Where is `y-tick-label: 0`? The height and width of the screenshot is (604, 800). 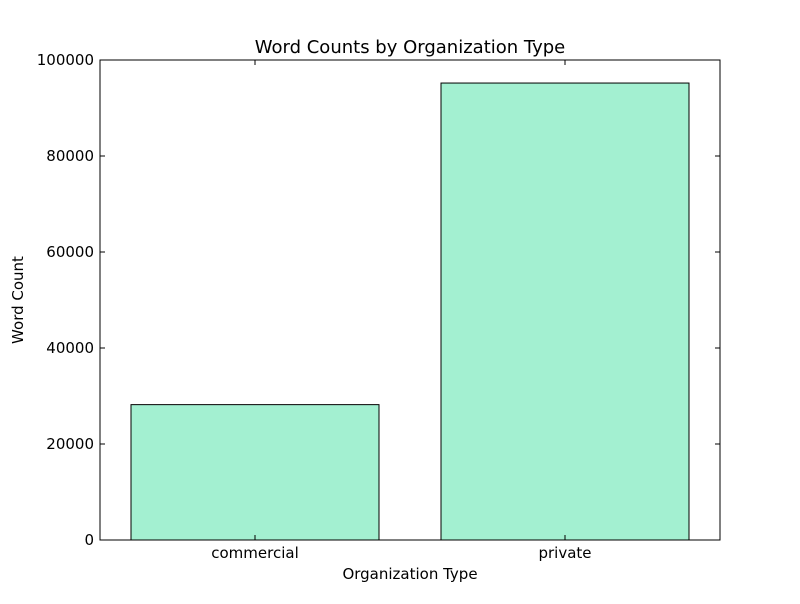 y-tick-label: 0 is located at coordinates (89, 540).